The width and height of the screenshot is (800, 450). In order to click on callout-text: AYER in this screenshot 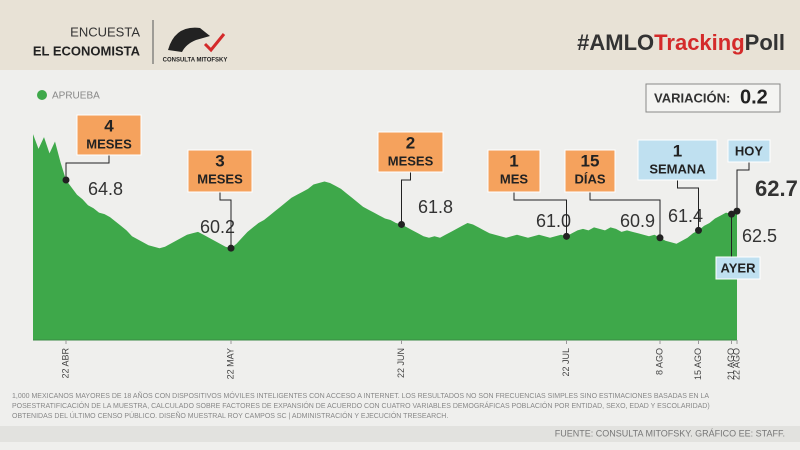, I will do `click(739, 267)`.